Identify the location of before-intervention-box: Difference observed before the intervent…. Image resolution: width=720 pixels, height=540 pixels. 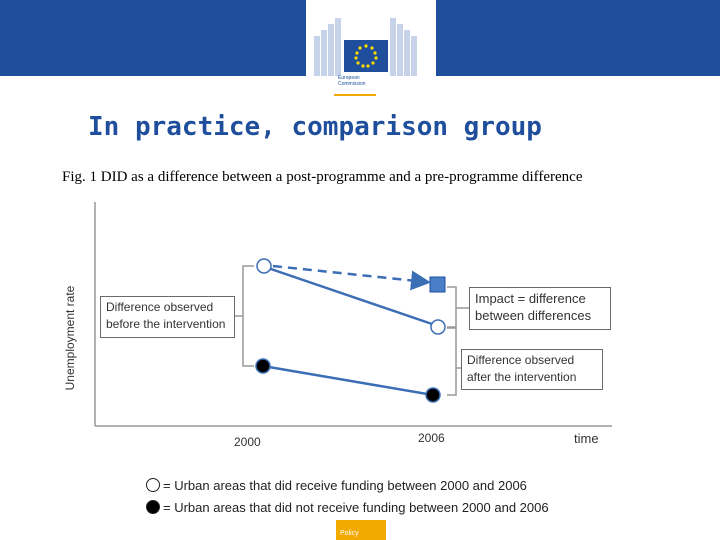
(167, 317).